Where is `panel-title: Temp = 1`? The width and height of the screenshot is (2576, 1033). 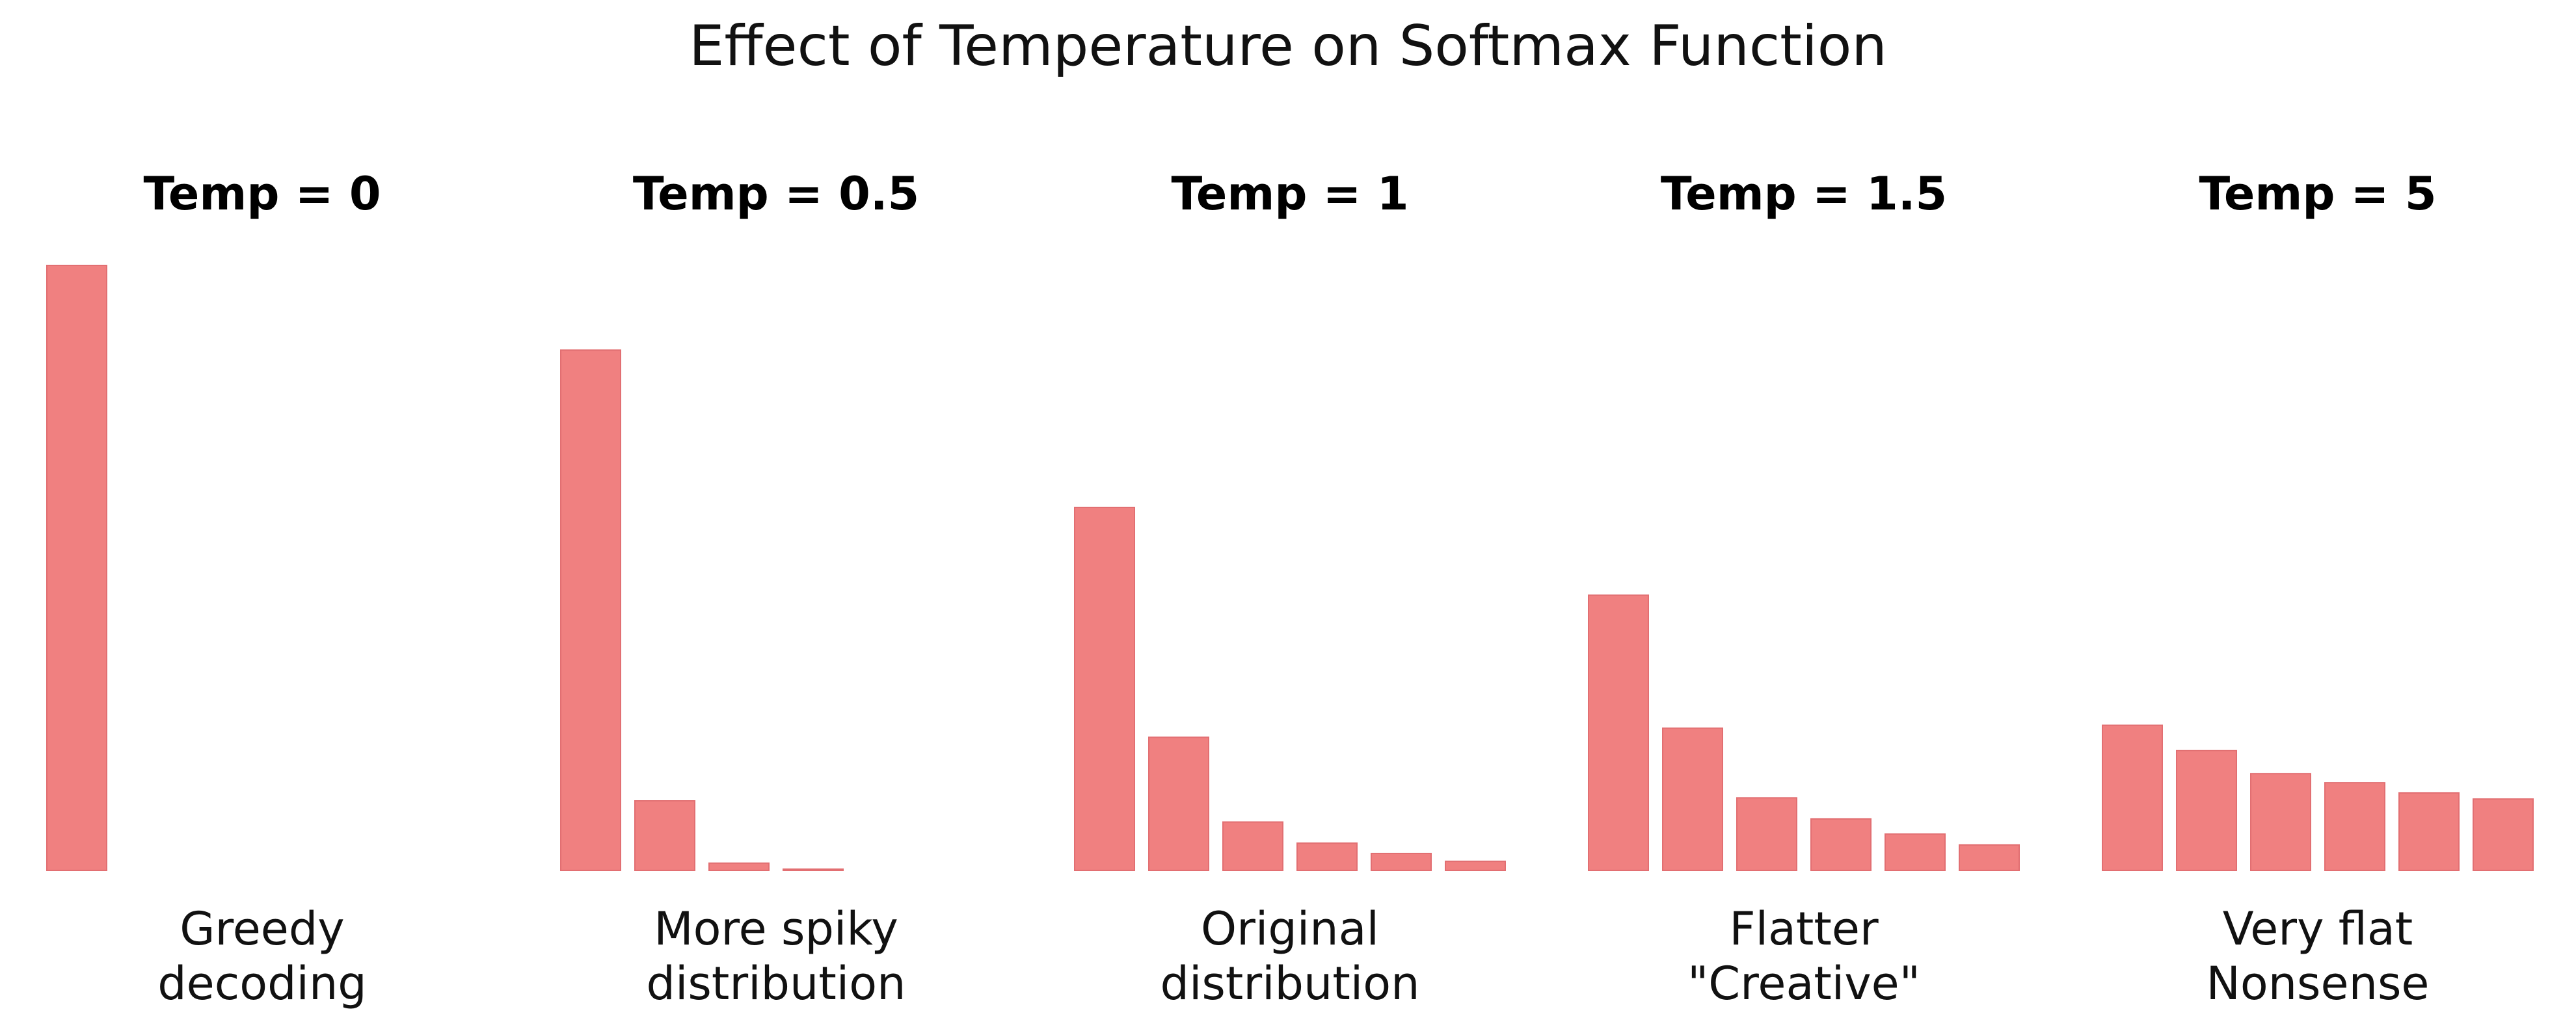 panel-title: Temp = 1 is located at coordinates (1289, 194).